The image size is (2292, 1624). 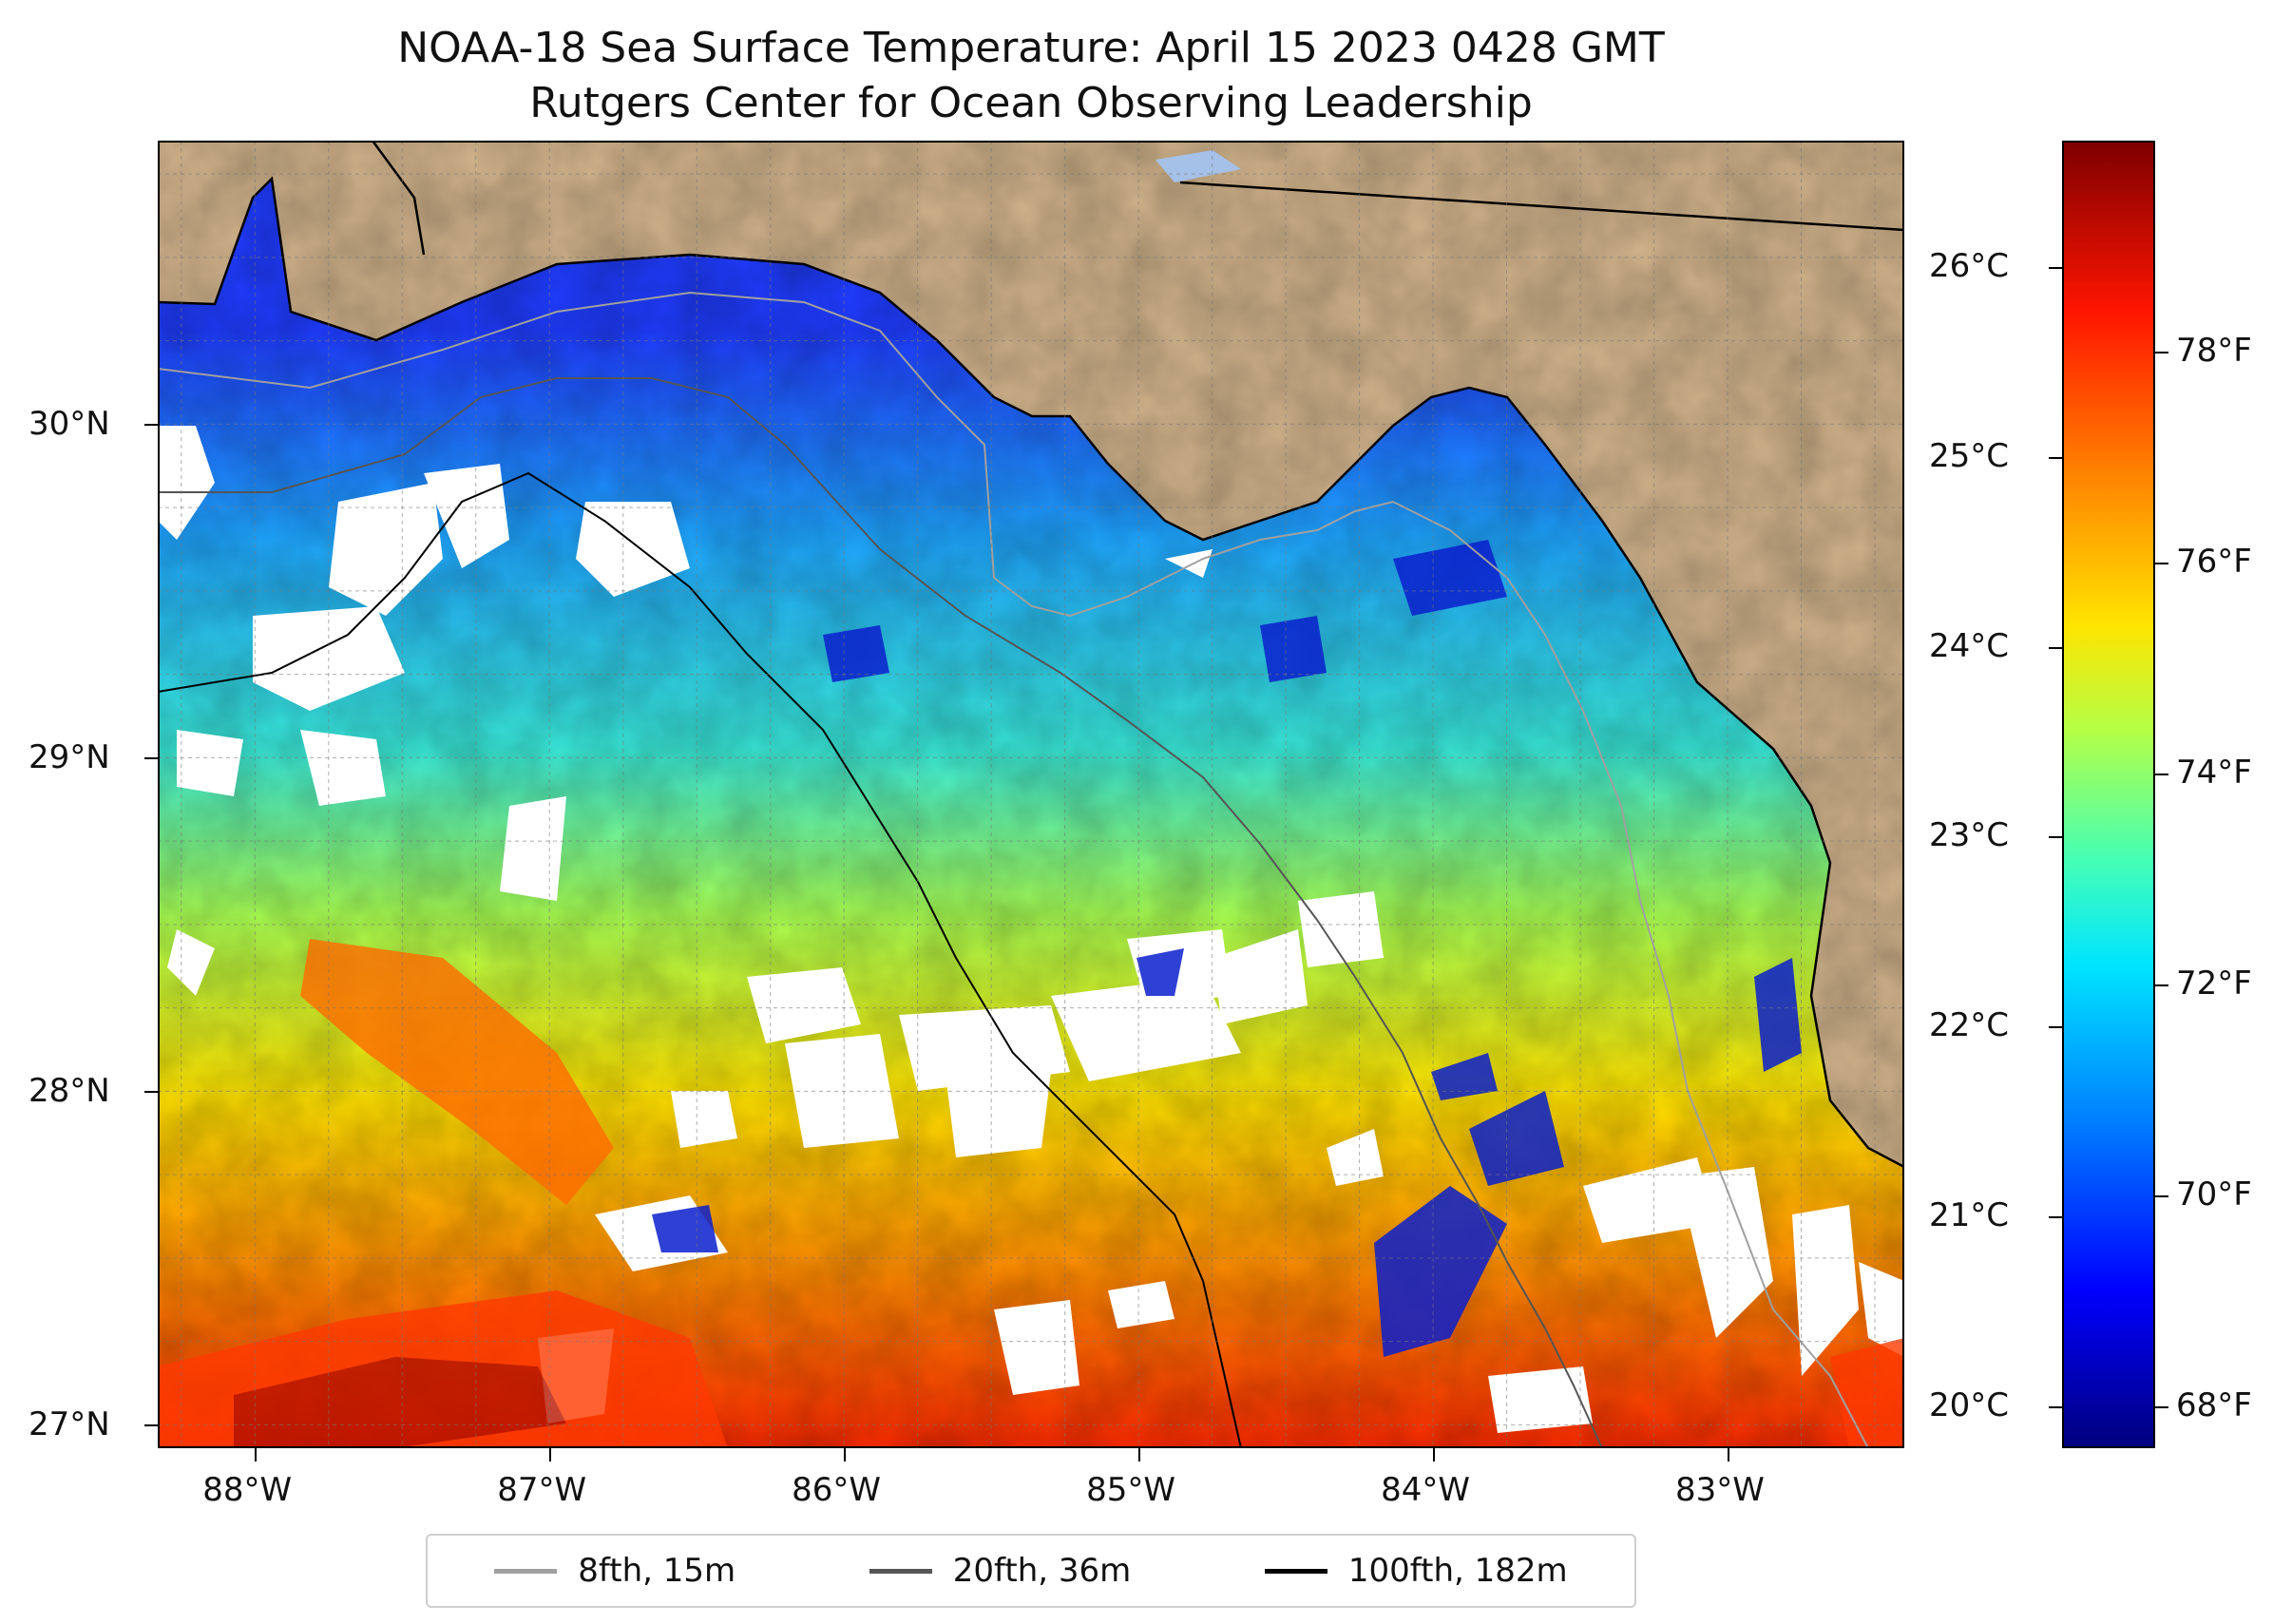 What do you see at coordinates (542, 1490) in the screenshot?
I see `lon-tick-label: 87°W` at bounding box center [542, 1490].